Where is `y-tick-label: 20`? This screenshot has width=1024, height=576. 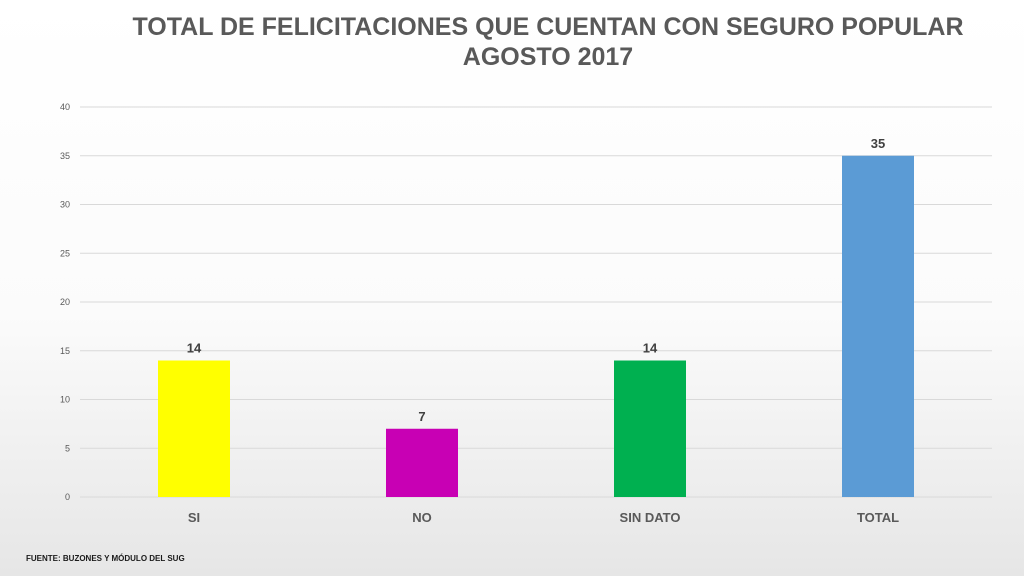
y-tick-label: 20 is located at coordinates (65, 302).